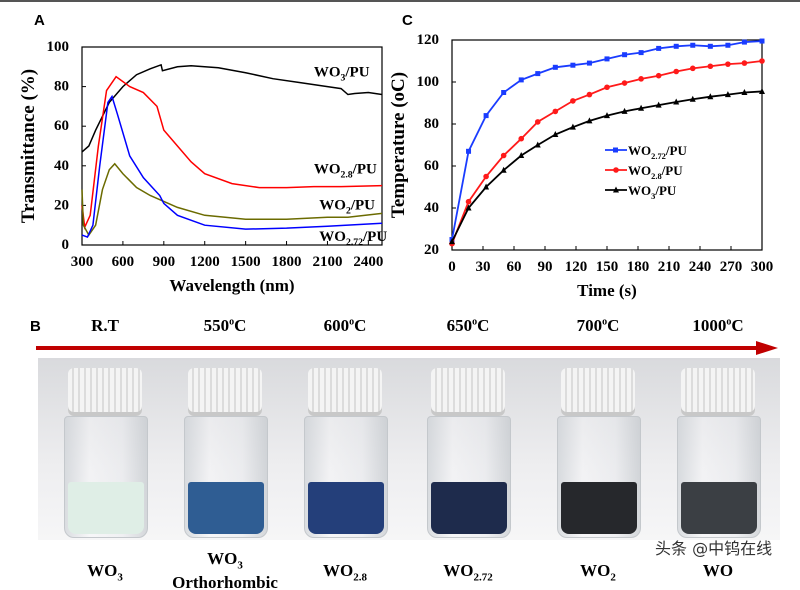 The image size is (800, 590). I want to click on panel-label-a: A, so click(39, 20).